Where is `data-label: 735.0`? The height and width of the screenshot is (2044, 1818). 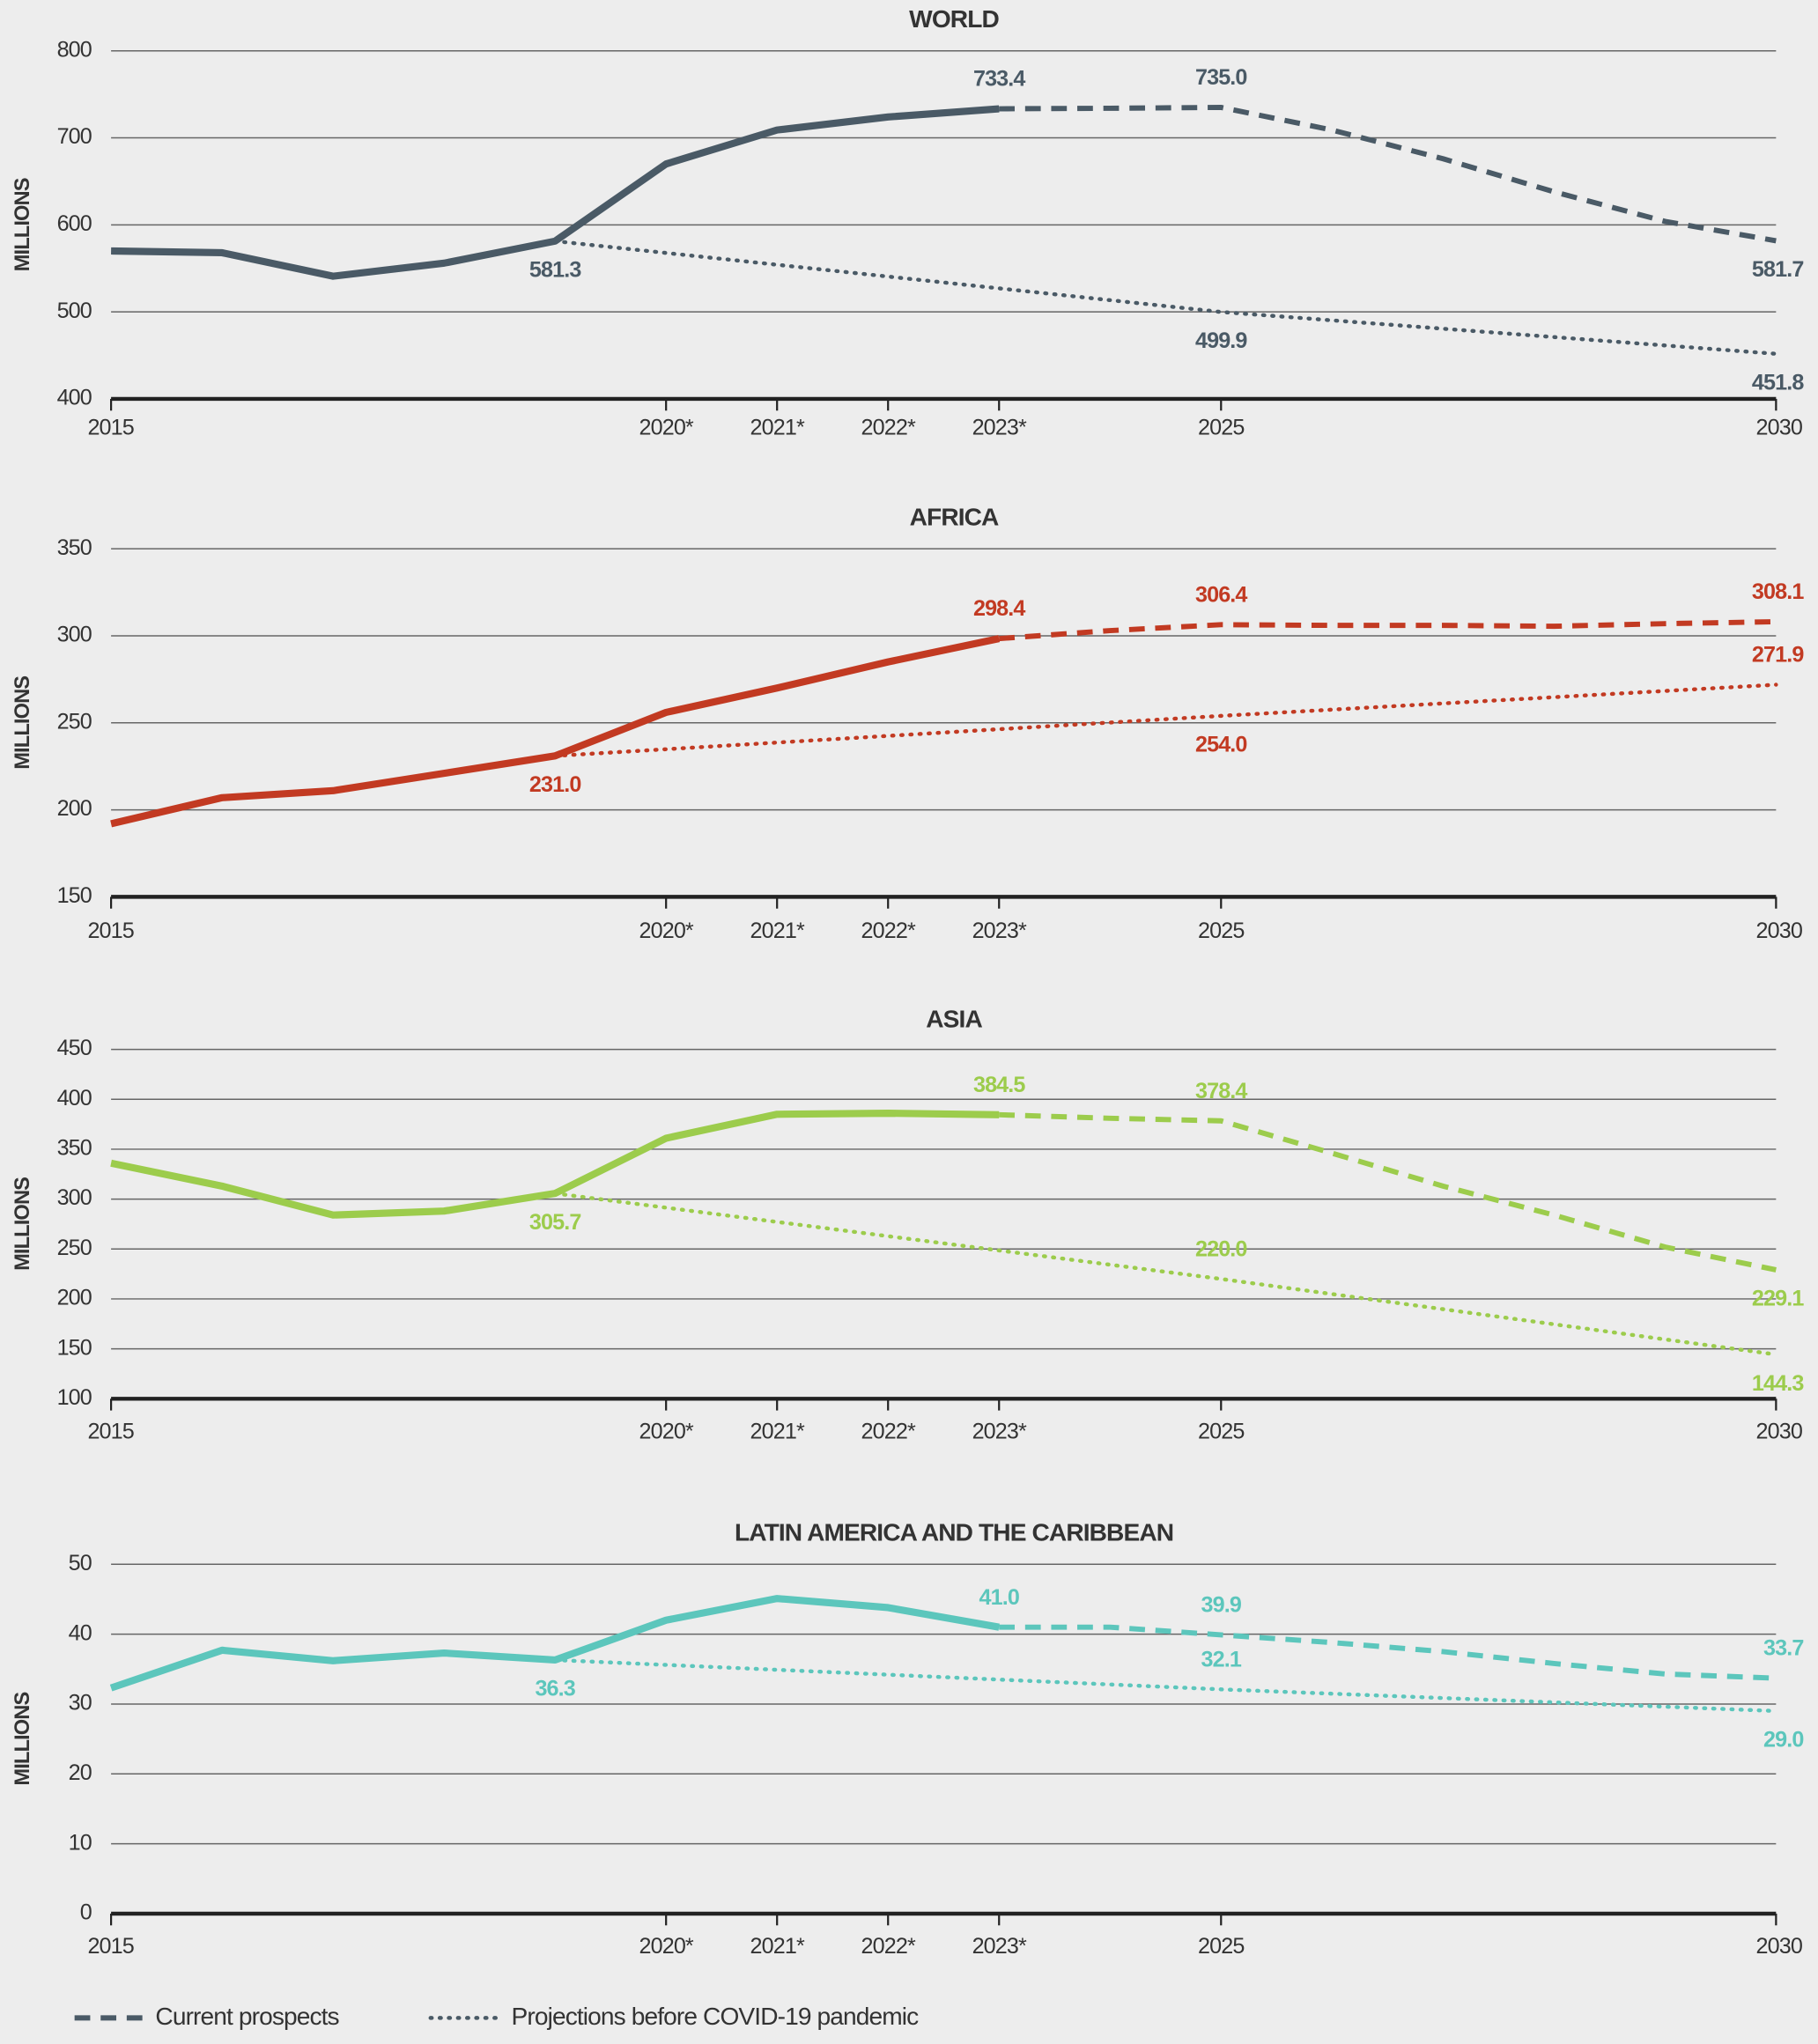 data-label: 735.0 is located at coordinates (1221, 77).